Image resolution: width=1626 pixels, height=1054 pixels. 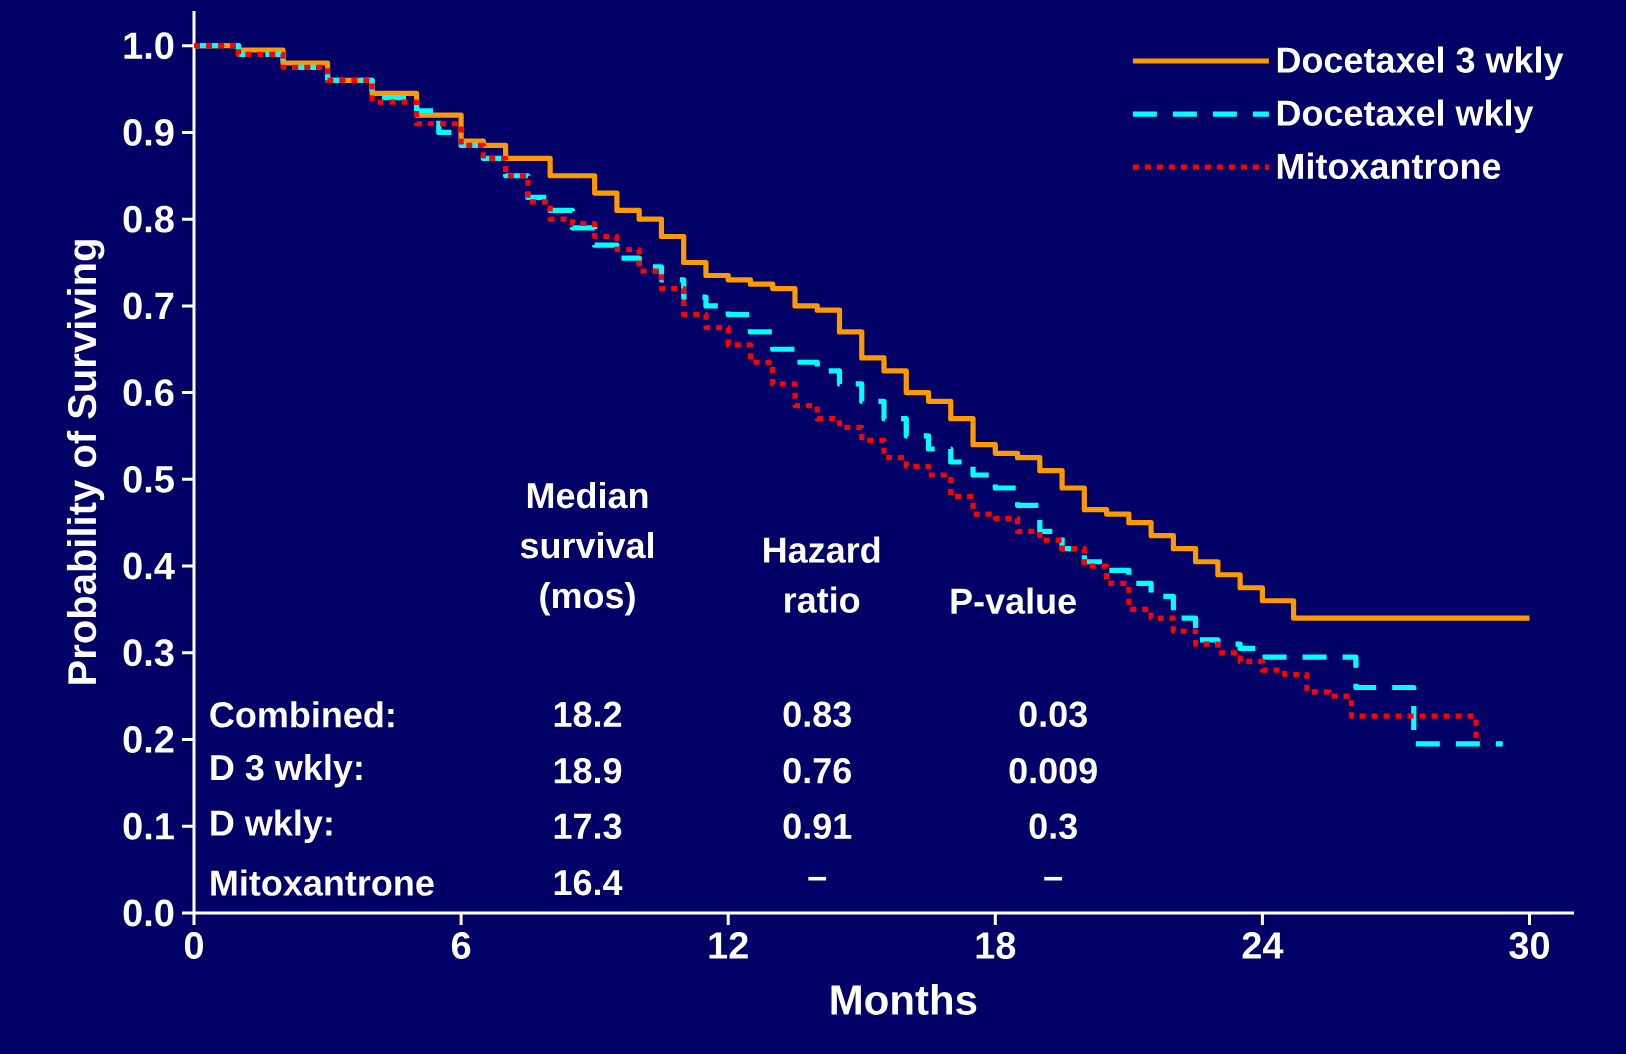 I want to click on annotation: 0.76, so click(x=817, y=770).